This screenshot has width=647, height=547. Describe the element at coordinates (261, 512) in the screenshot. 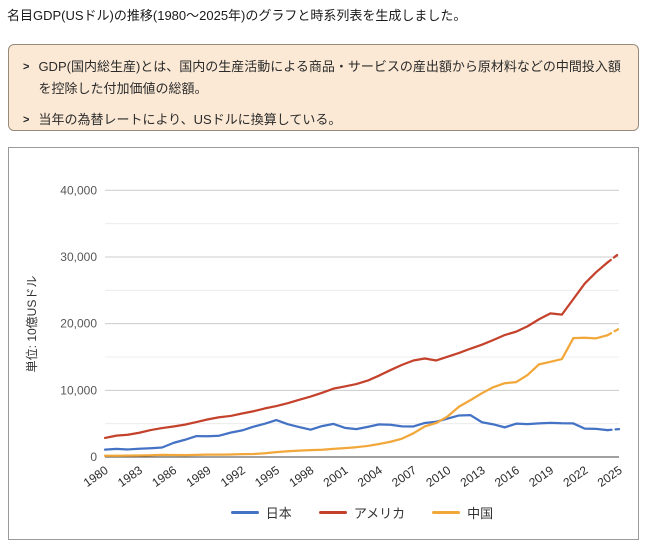

I see `legend-item-japan: 日本` at that location.